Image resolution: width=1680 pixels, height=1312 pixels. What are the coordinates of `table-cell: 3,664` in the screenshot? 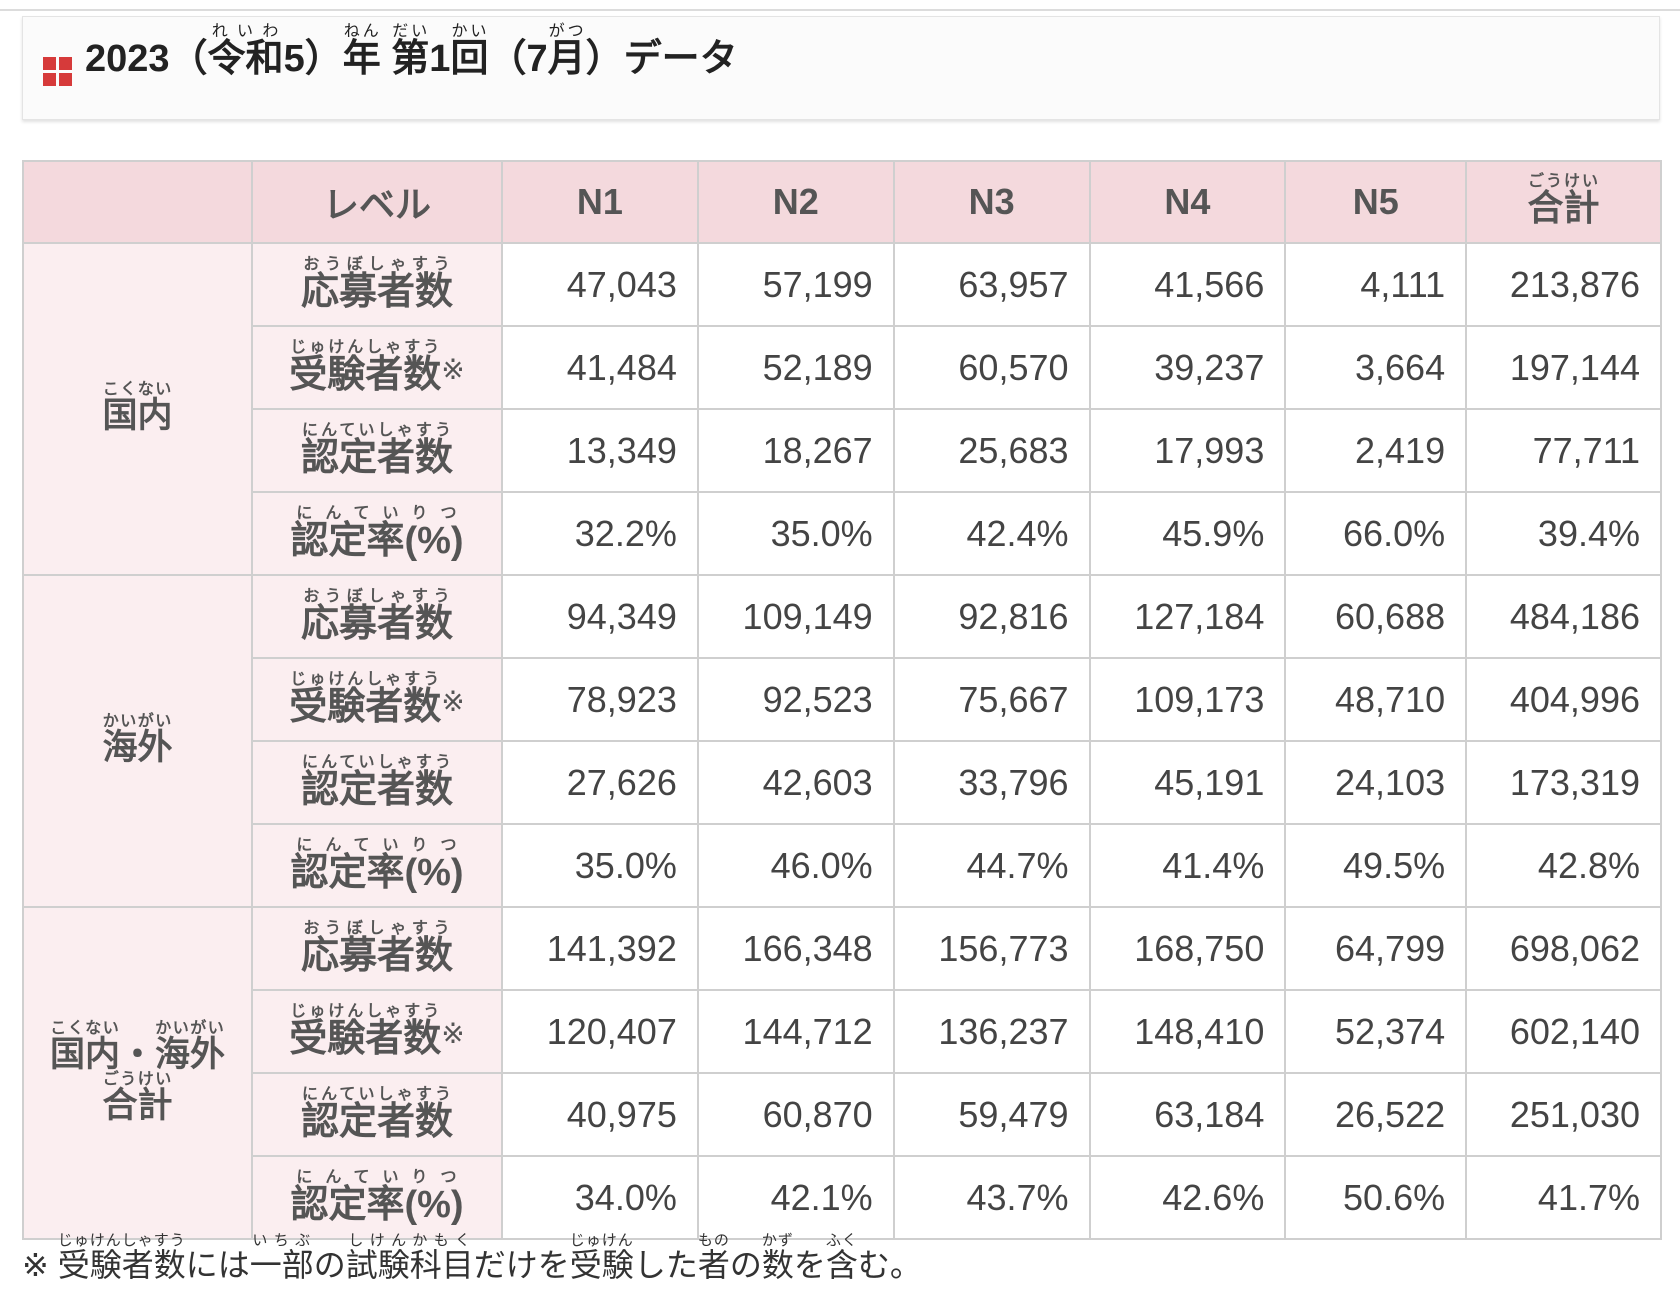 It's located at (1376, 367).